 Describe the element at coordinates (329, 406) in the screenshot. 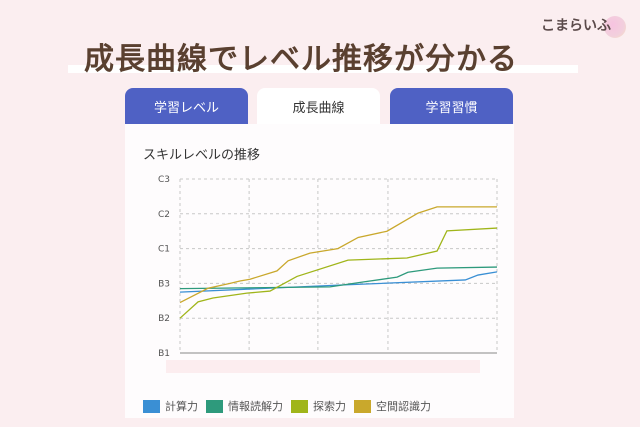

I see `legend-label: 探索力` at that location.